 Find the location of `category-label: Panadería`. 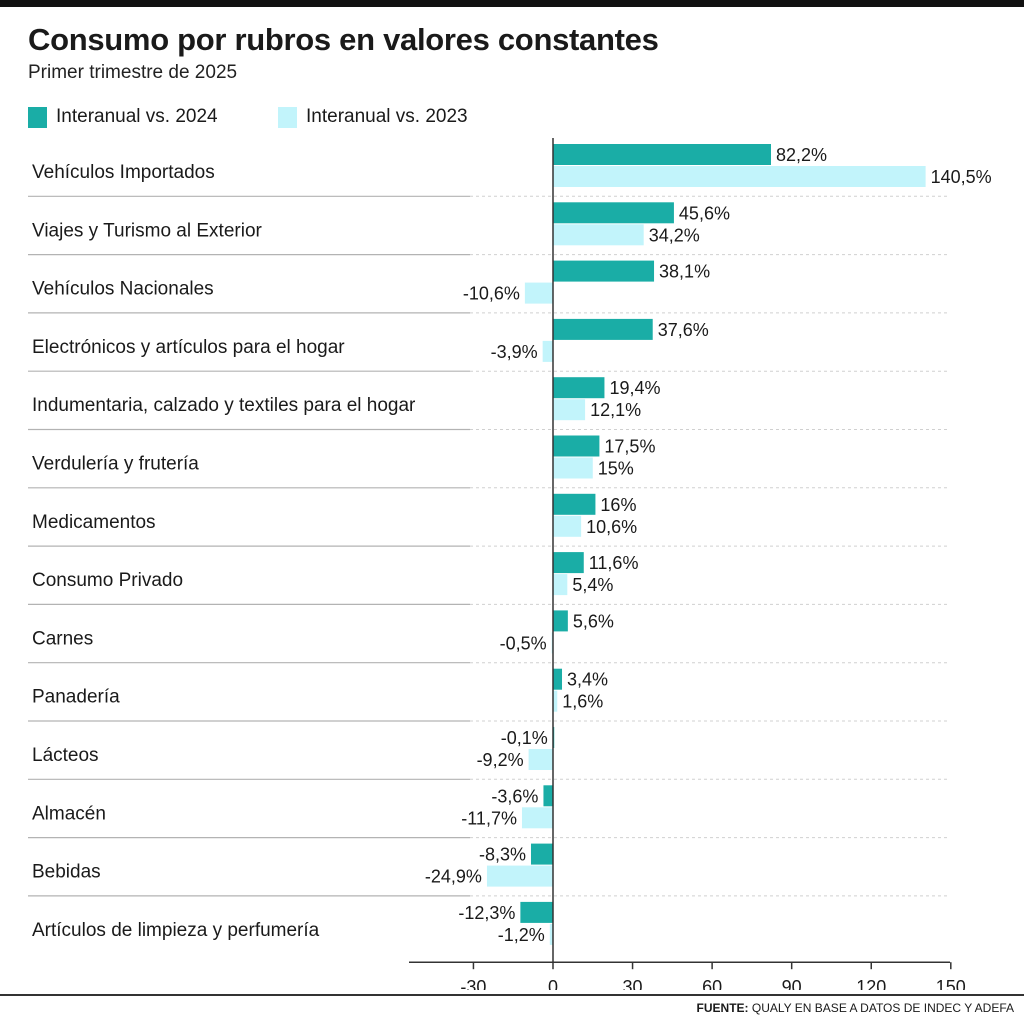

category-label: Panadería is located at coordinates (76, 697).